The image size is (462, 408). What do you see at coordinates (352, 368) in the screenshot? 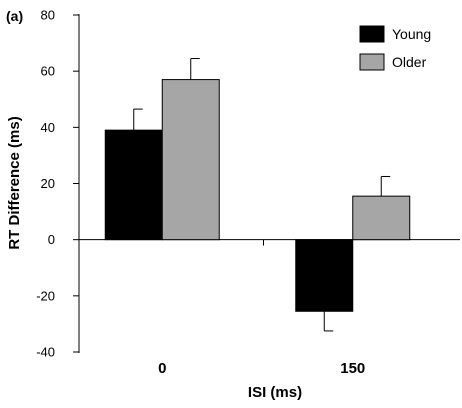
I see `x-category-label: 150` at bounding box center [352, 368].